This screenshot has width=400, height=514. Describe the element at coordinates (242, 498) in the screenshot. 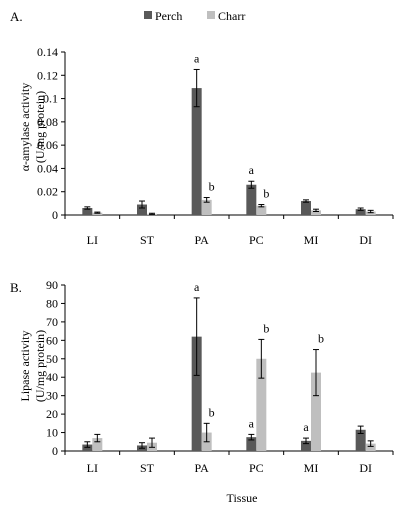

I see `x-axis-title: Tissue` at that location.